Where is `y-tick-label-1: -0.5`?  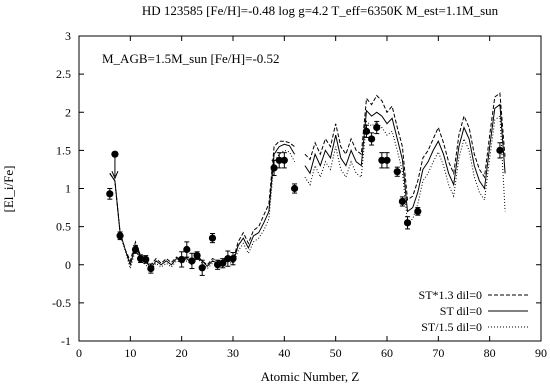
y-tick-label-1: -0.5 is located at coordinates (61, 303).